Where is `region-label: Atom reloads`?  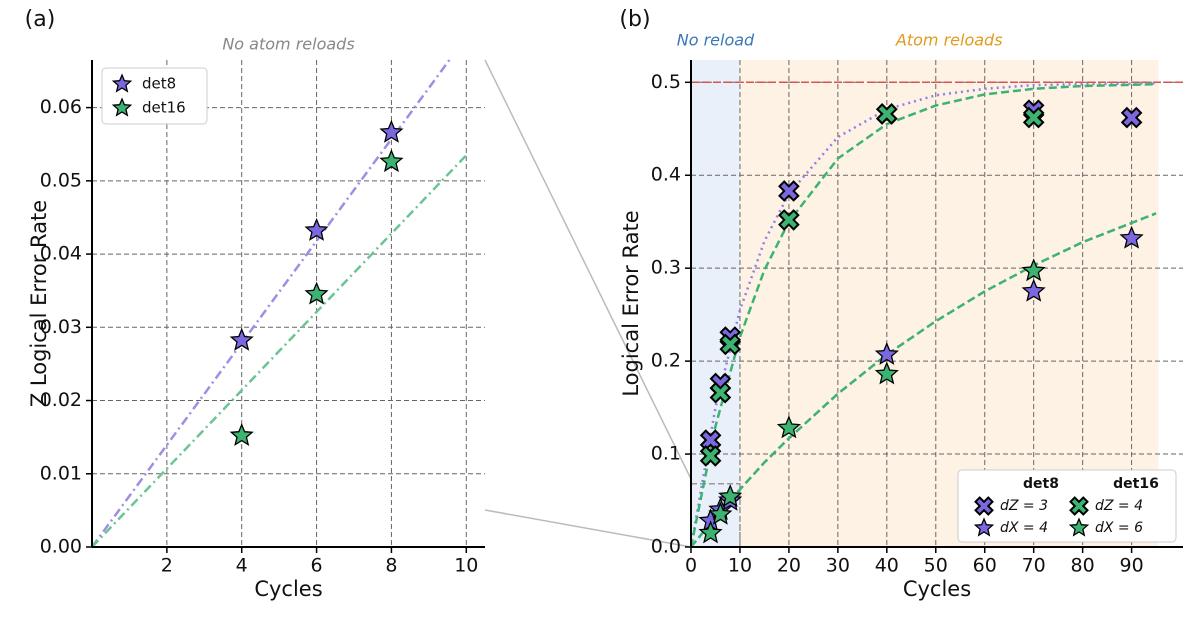
region-label: Atom reloads is located at coordinates (949, 40).